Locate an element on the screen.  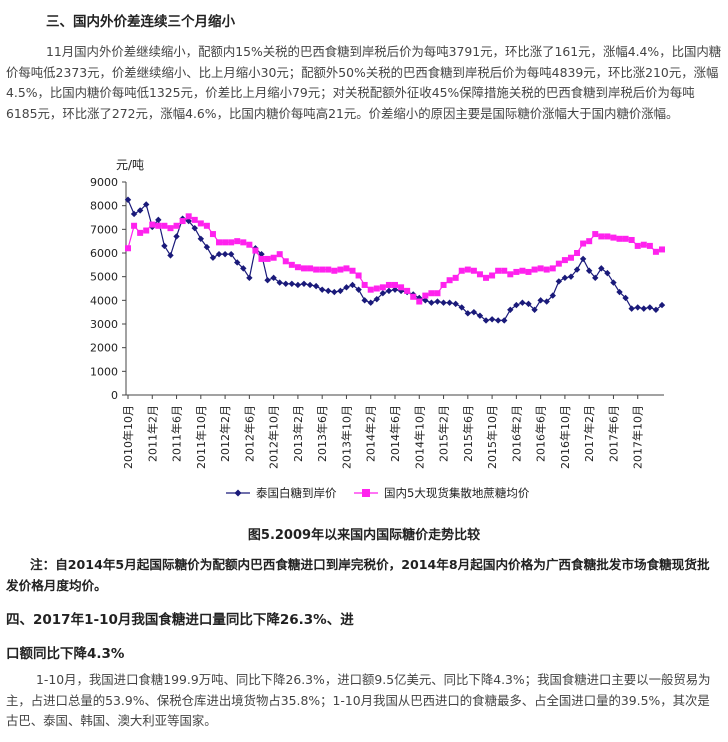
legend-label-2: 国内5大现货集散地蔗糖均价 is located at coordinates (457, 493).